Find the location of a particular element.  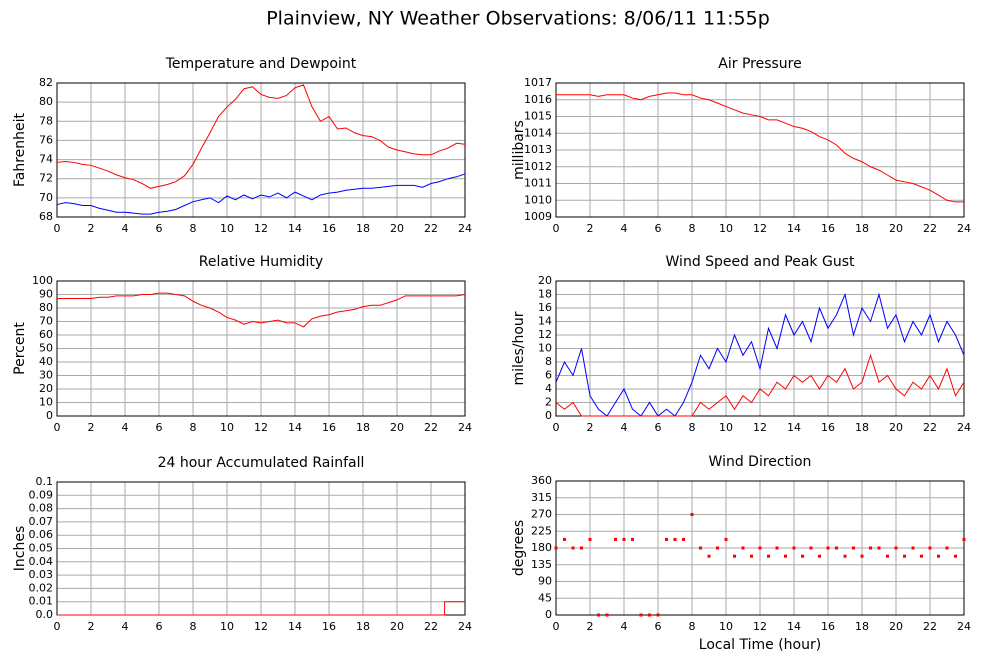

y-tick-label: 0 is located at coordinates (548, 614).